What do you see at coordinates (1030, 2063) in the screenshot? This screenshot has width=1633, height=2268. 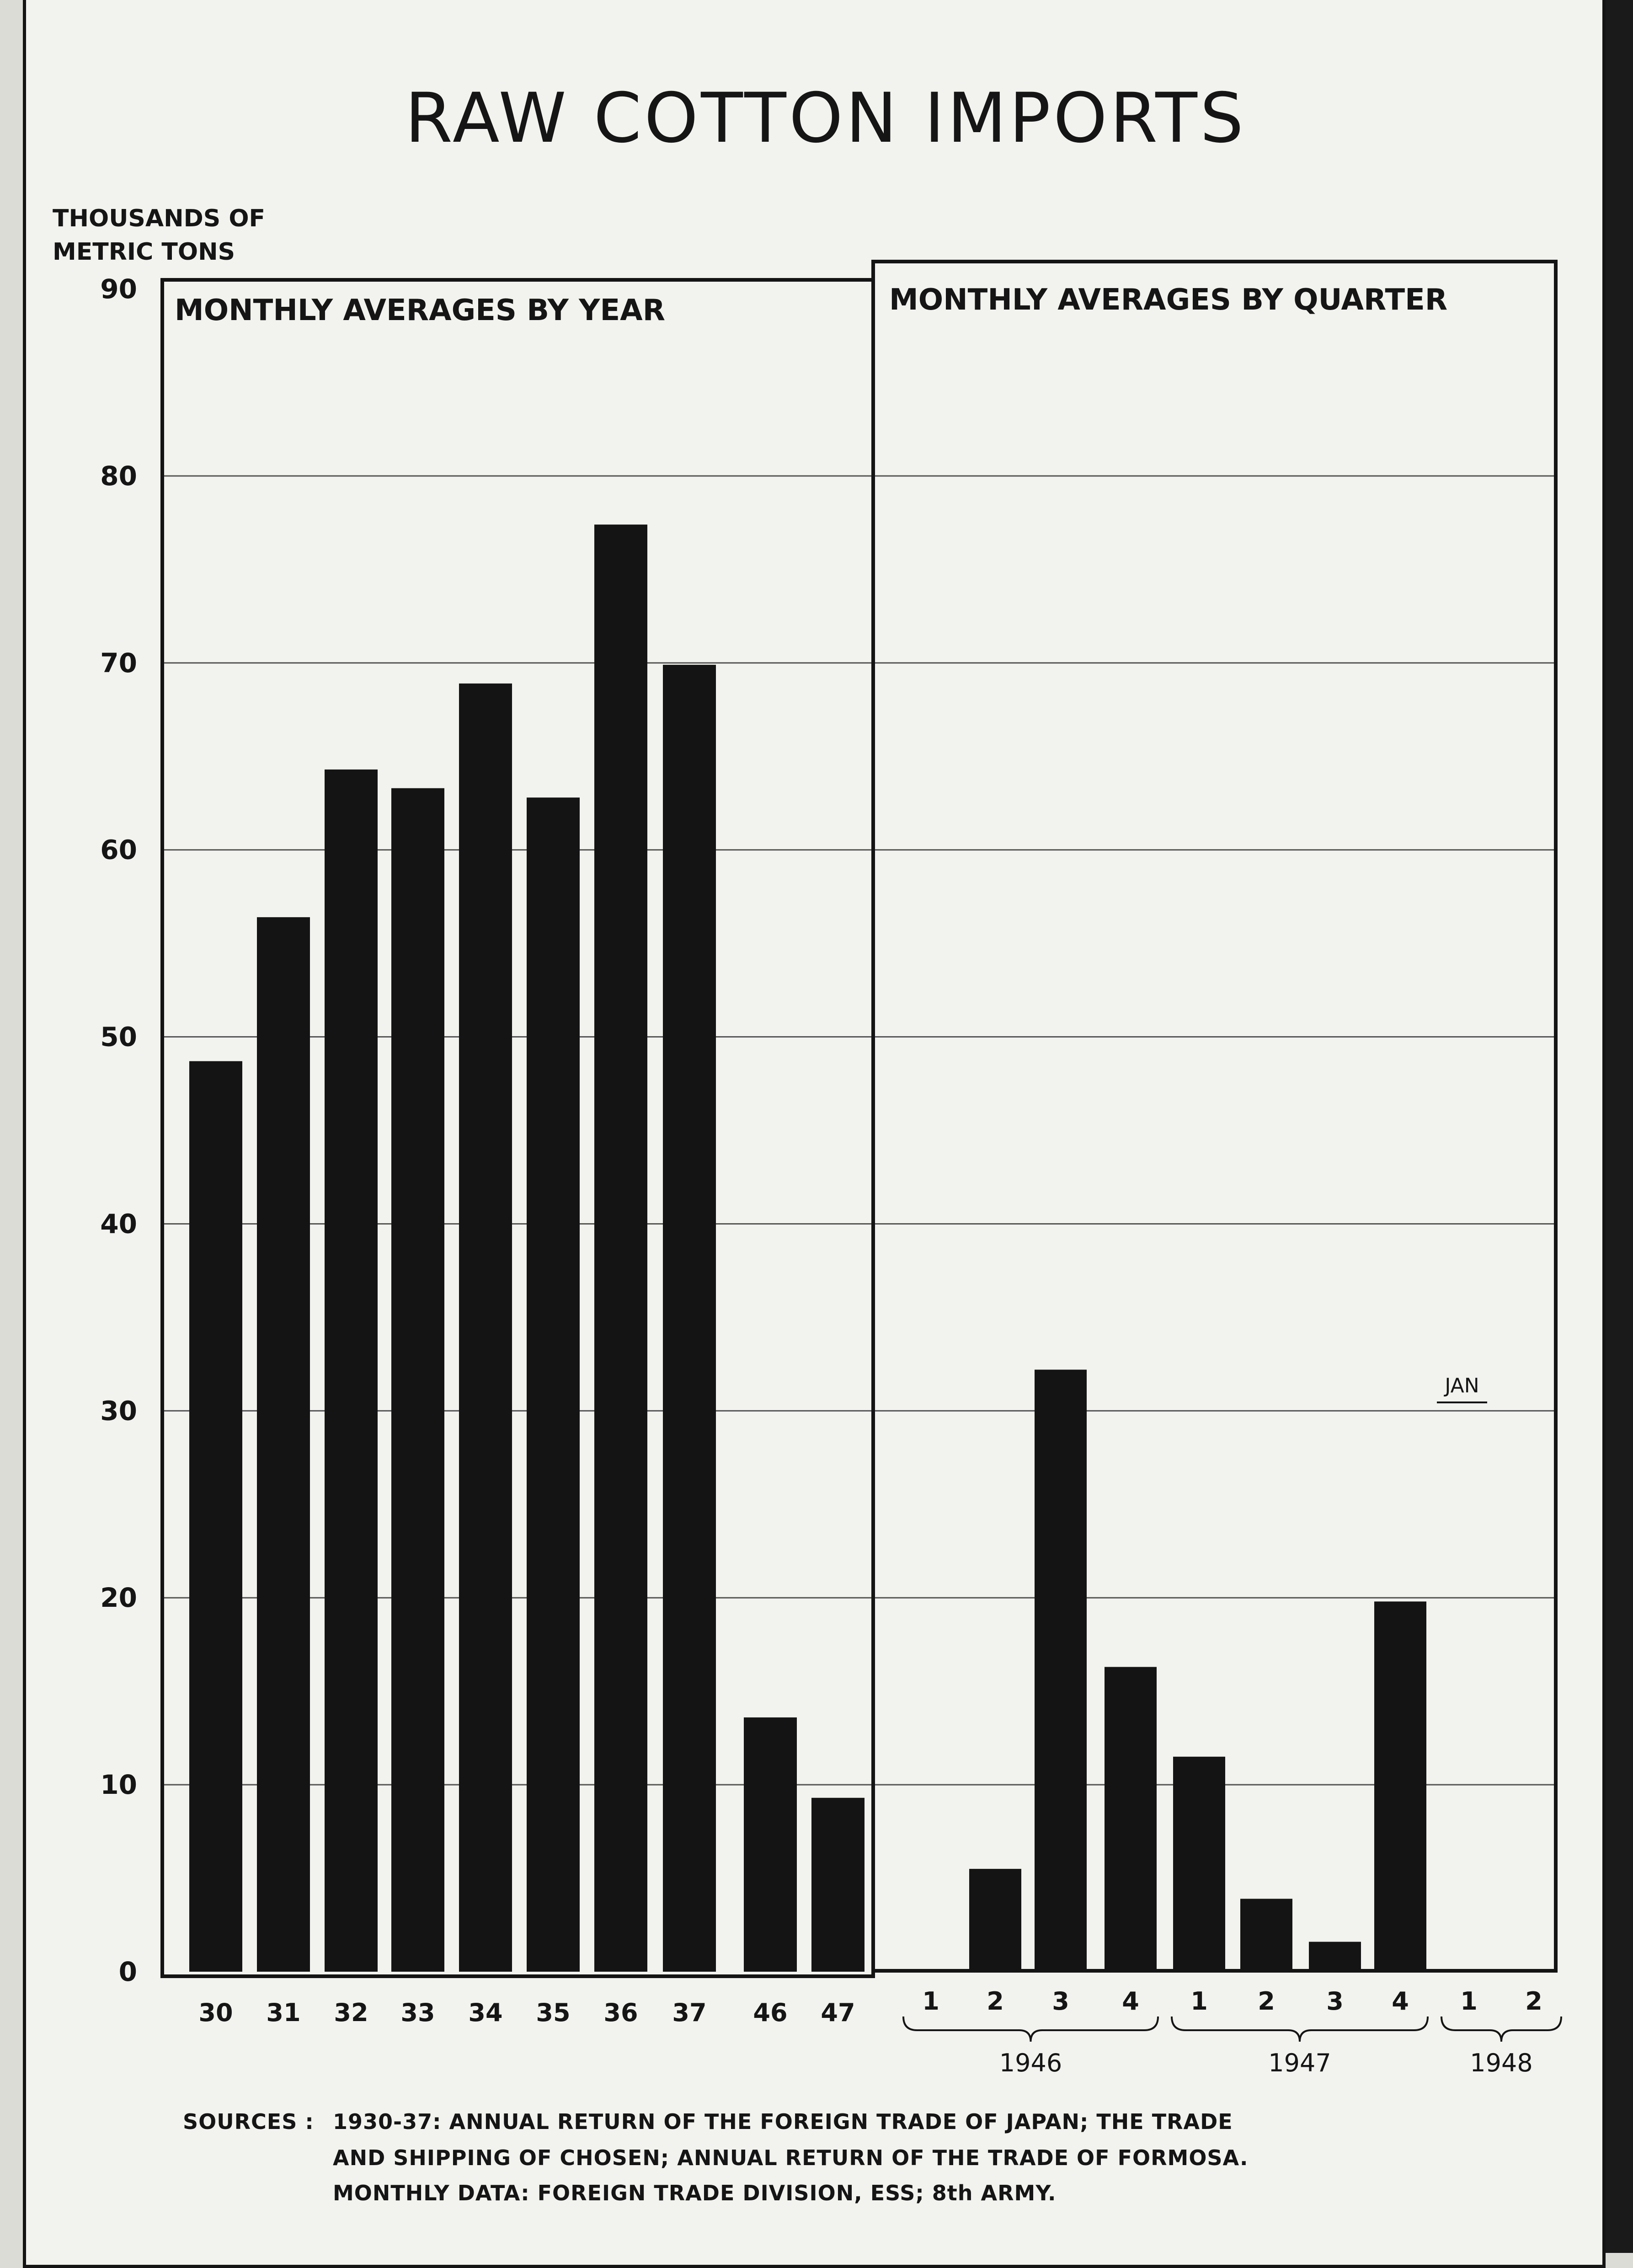 I see `group-label-1946: 1946` at bounding box center [1030, 2063].